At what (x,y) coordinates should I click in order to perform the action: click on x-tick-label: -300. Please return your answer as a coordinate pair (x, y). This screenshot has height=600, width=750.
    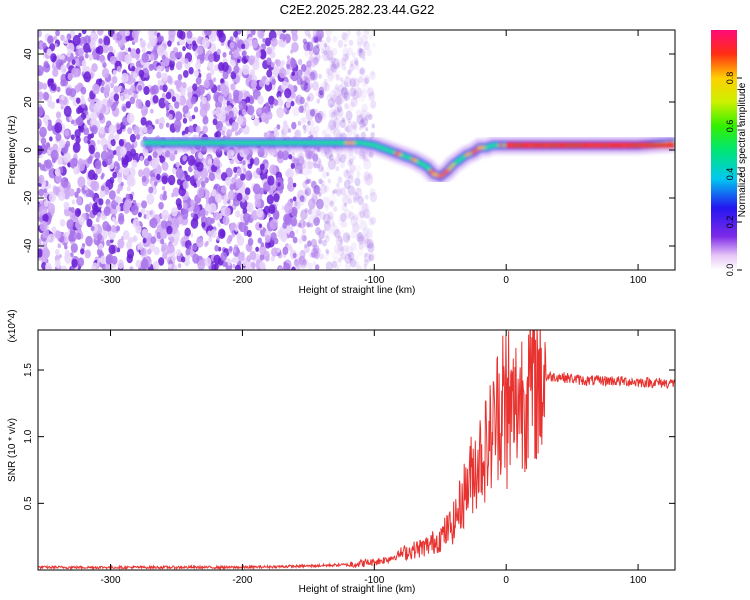
    Looking at the image, I should click on (111, 280).